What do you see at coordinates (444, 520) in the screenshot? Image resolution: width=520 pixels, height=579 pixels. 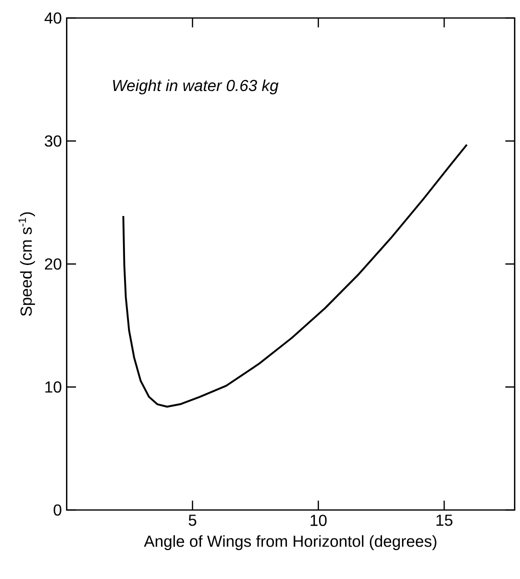 I see `x-tick-label: 15` at bounding box center [444, 520].